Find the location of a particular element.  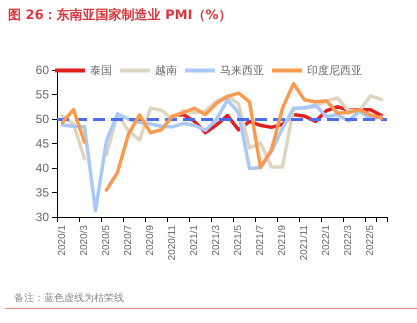

legend-label: 越南 is located at coordinates (166, 70).